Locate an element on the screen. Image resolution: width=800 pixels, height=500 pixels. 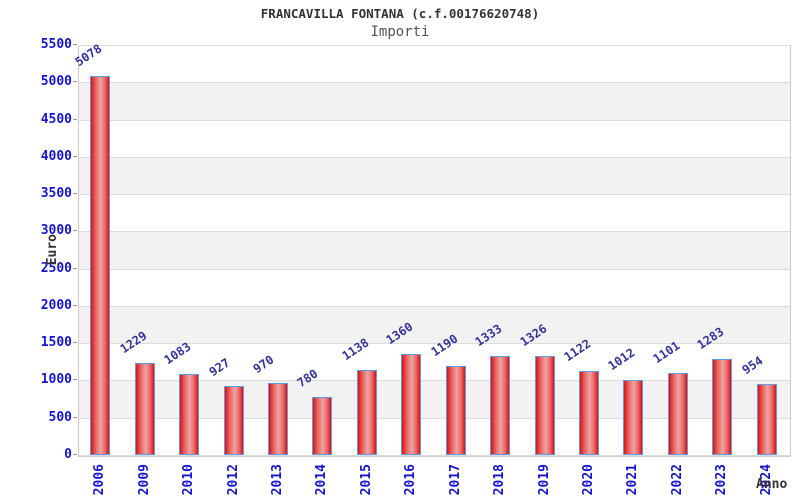
x-tick-label: 2013 is located at coordinates (277, 480).